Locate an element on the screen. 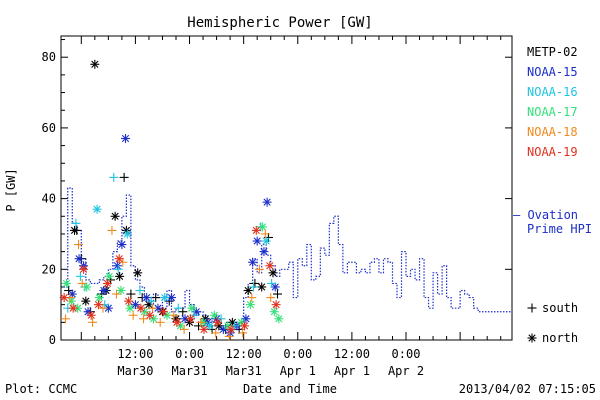 This screenshot has height=400, width=600. legend-marker-south is located at coordinates (532, 308).